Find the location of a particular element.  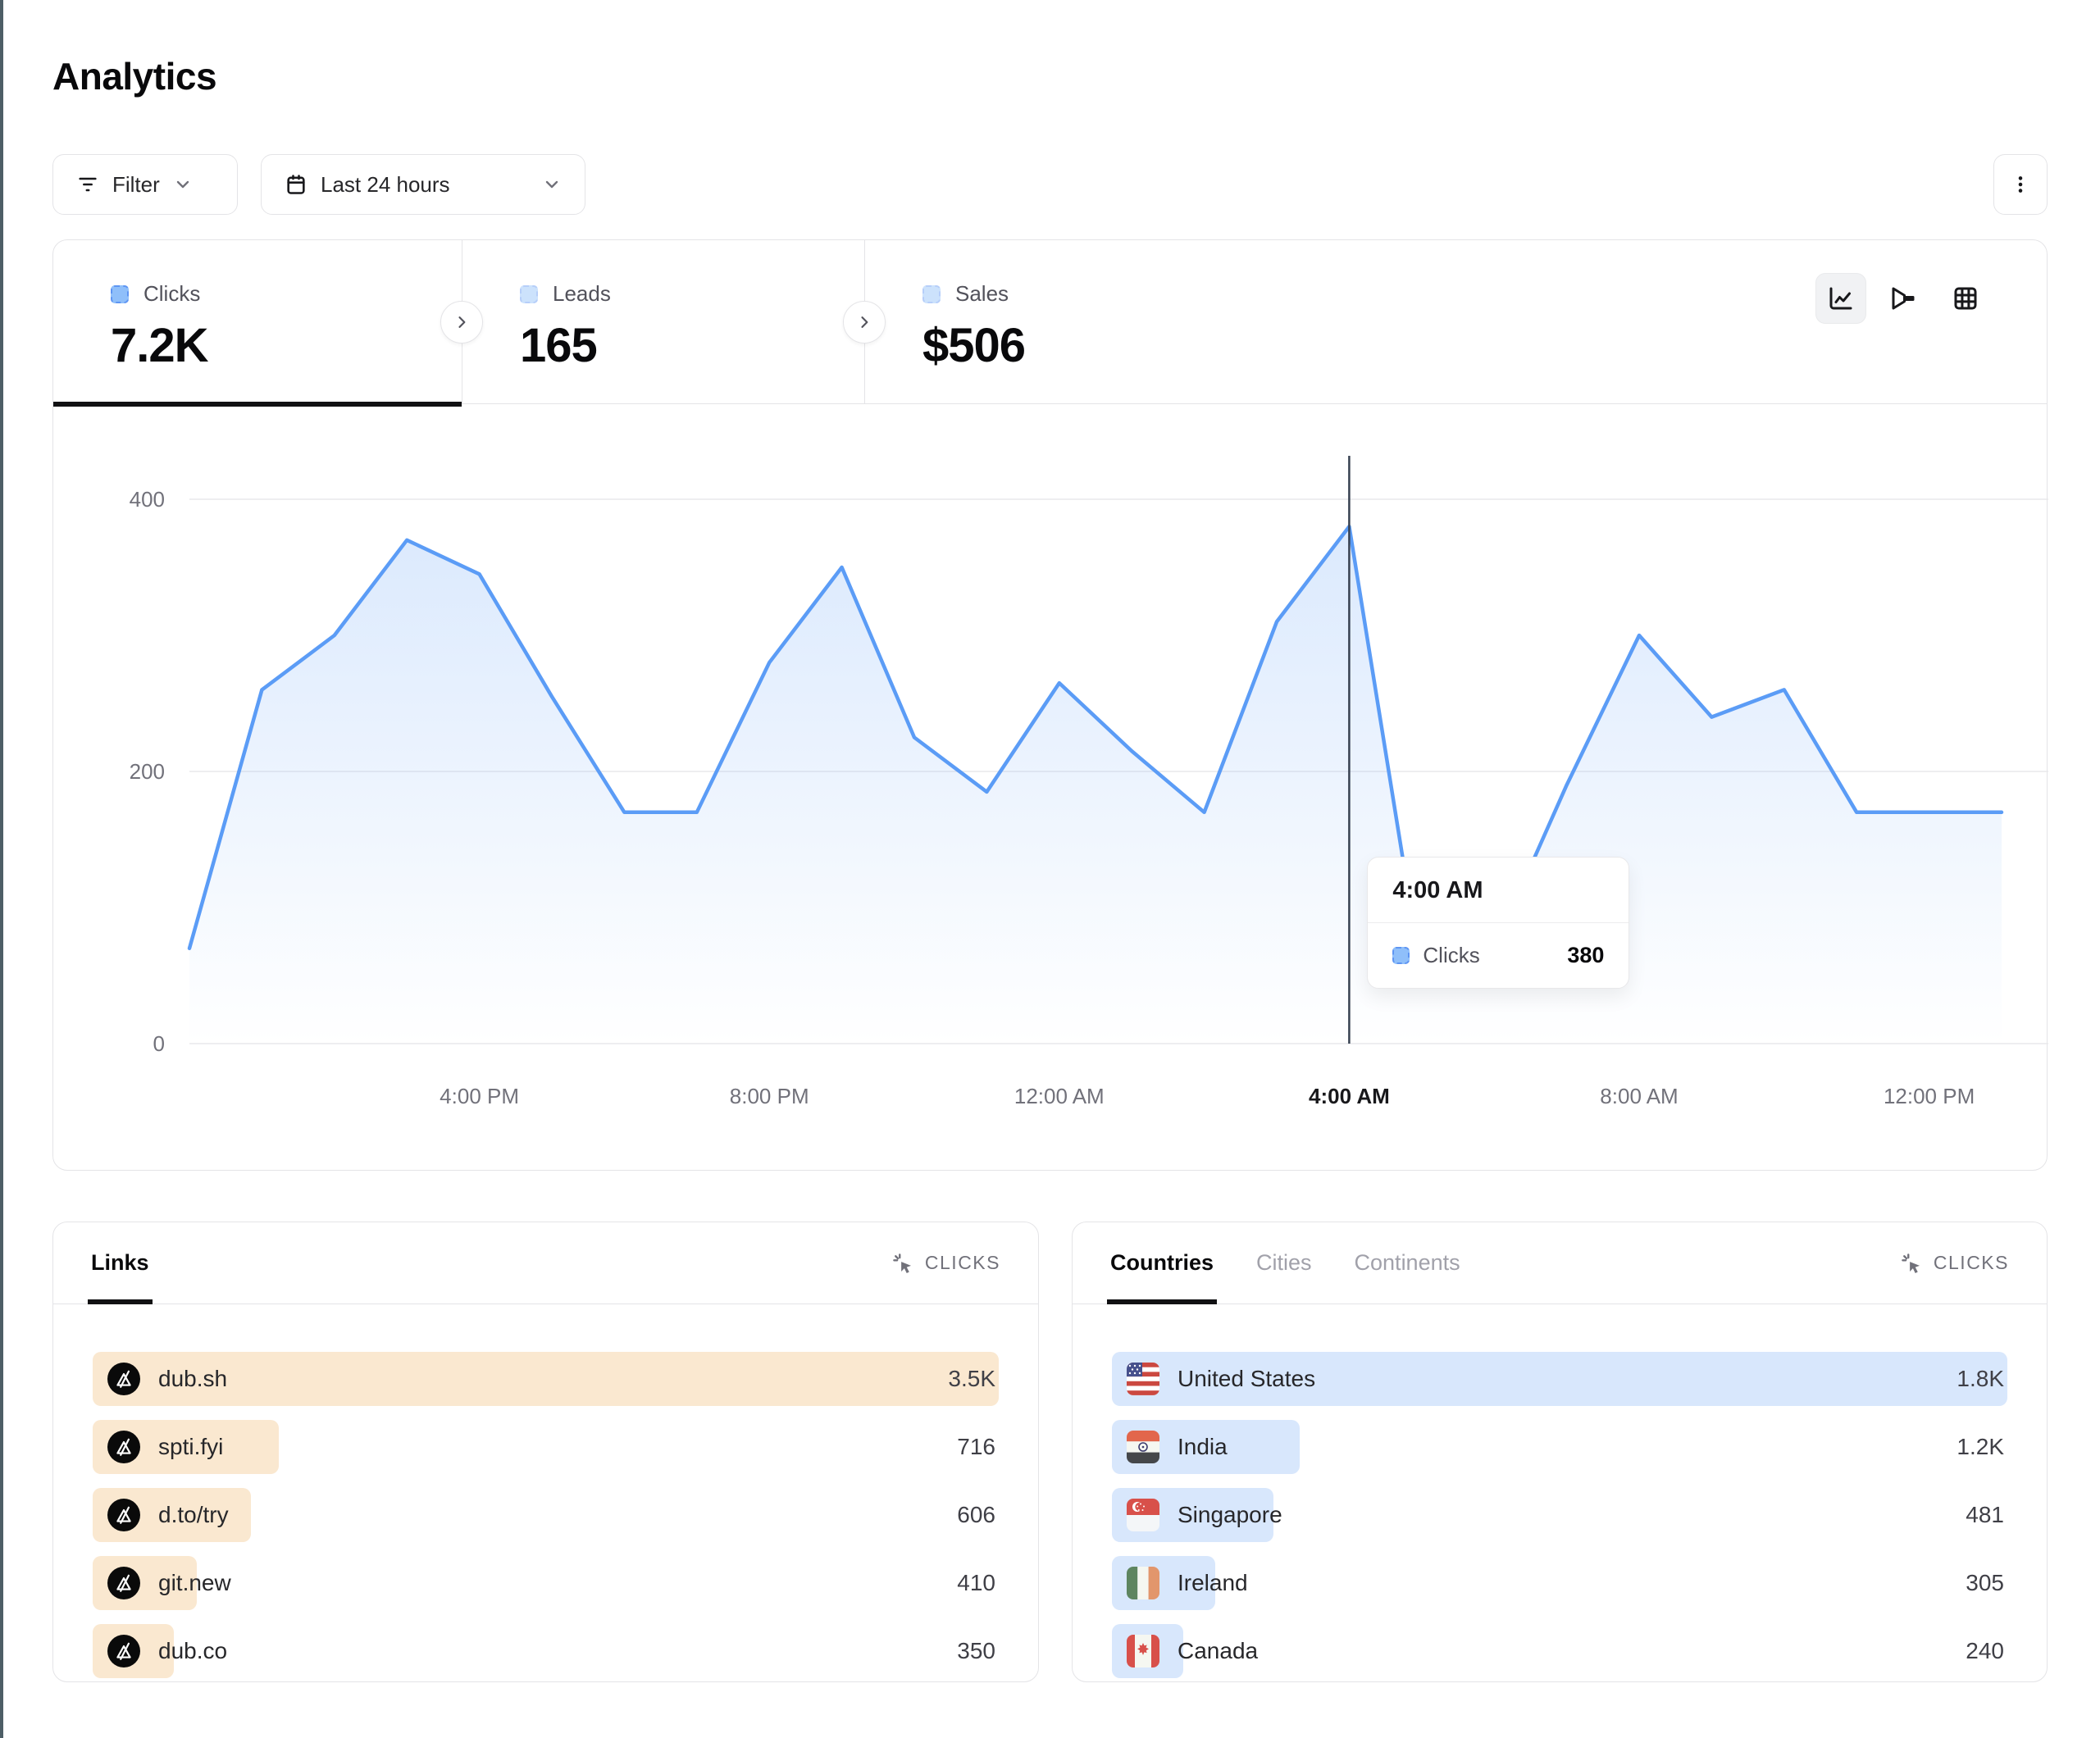

filter-icon is located at coordinates (87, 184).